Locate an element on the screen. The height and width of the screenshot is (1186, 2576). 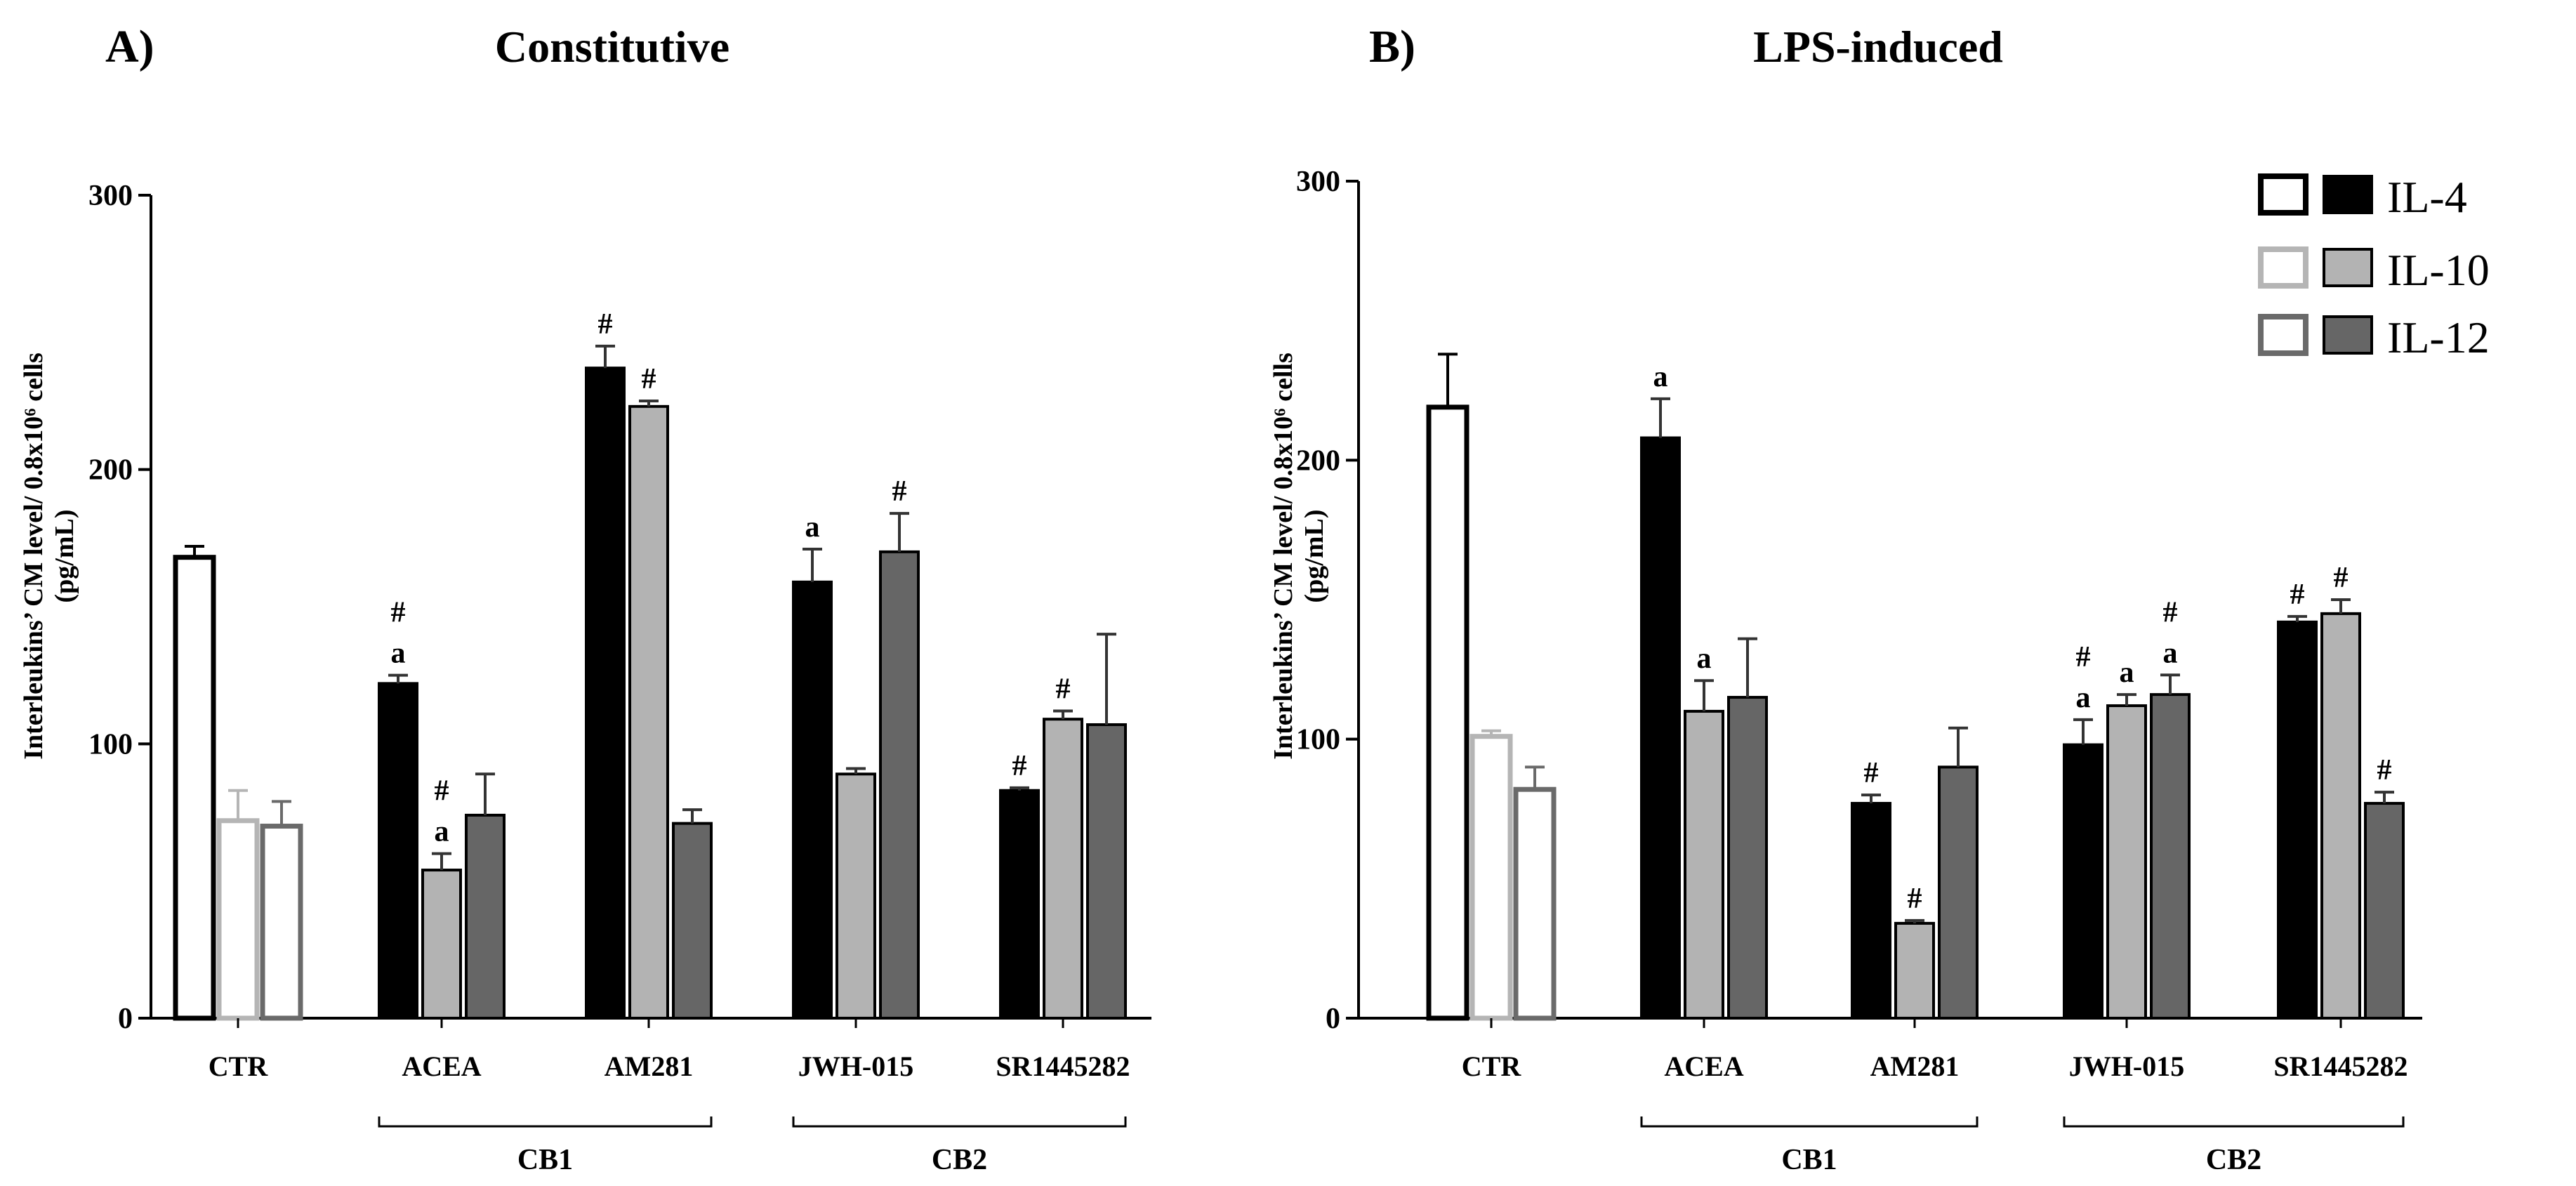
legend-item-il-12: IL-12 is located at coordinates (2374, 337).